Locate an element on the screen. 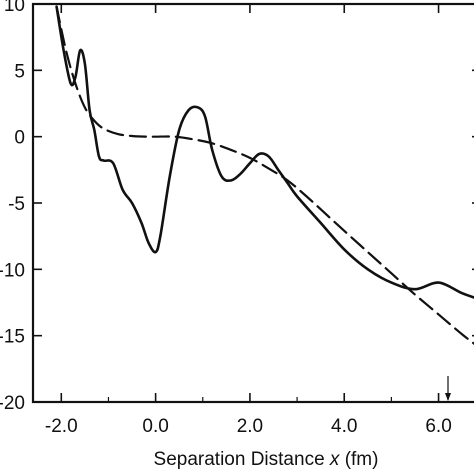 This screenshot has width=474, height=474. x-axis-label: Separation Distance x (fm) is located at coordinates (266, 459).